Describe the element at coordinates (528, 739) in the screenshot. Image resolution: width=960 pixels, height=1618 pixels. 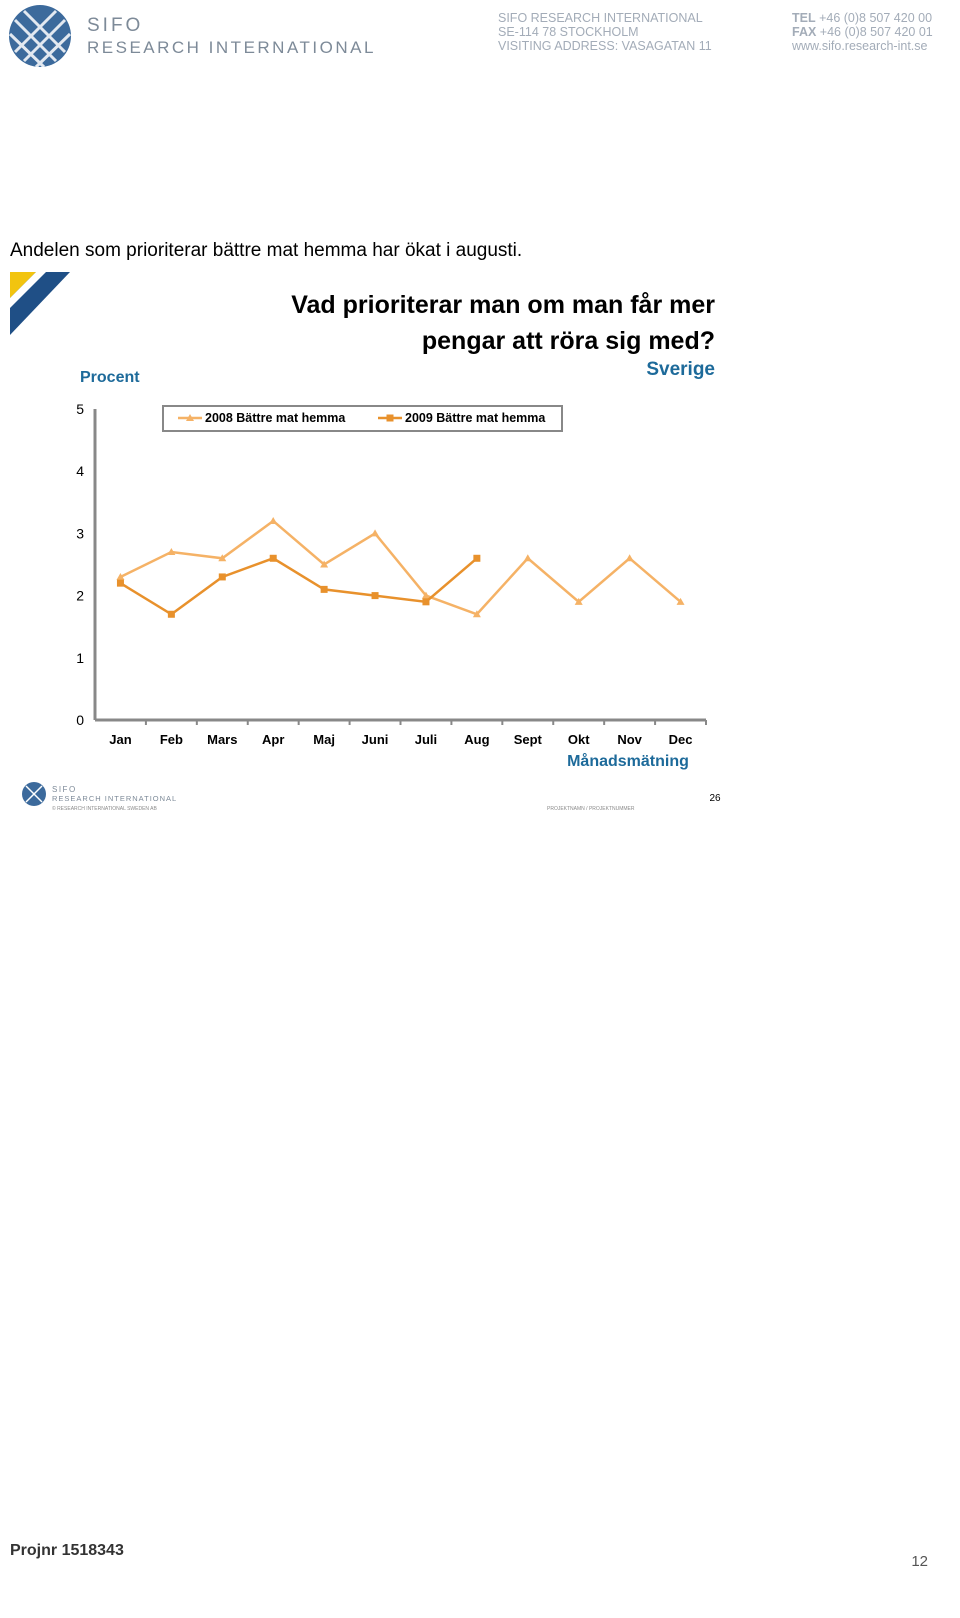
I see `x-tick-label: Sept` at that location.